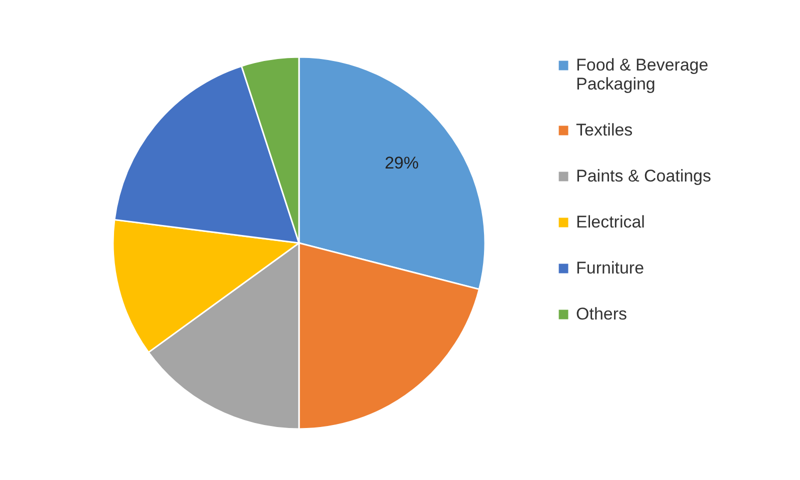  What do you see at coordinates (604, 130) in the screenshot?
I see `legend-label: Textiles` at bounding box center [604, 130].